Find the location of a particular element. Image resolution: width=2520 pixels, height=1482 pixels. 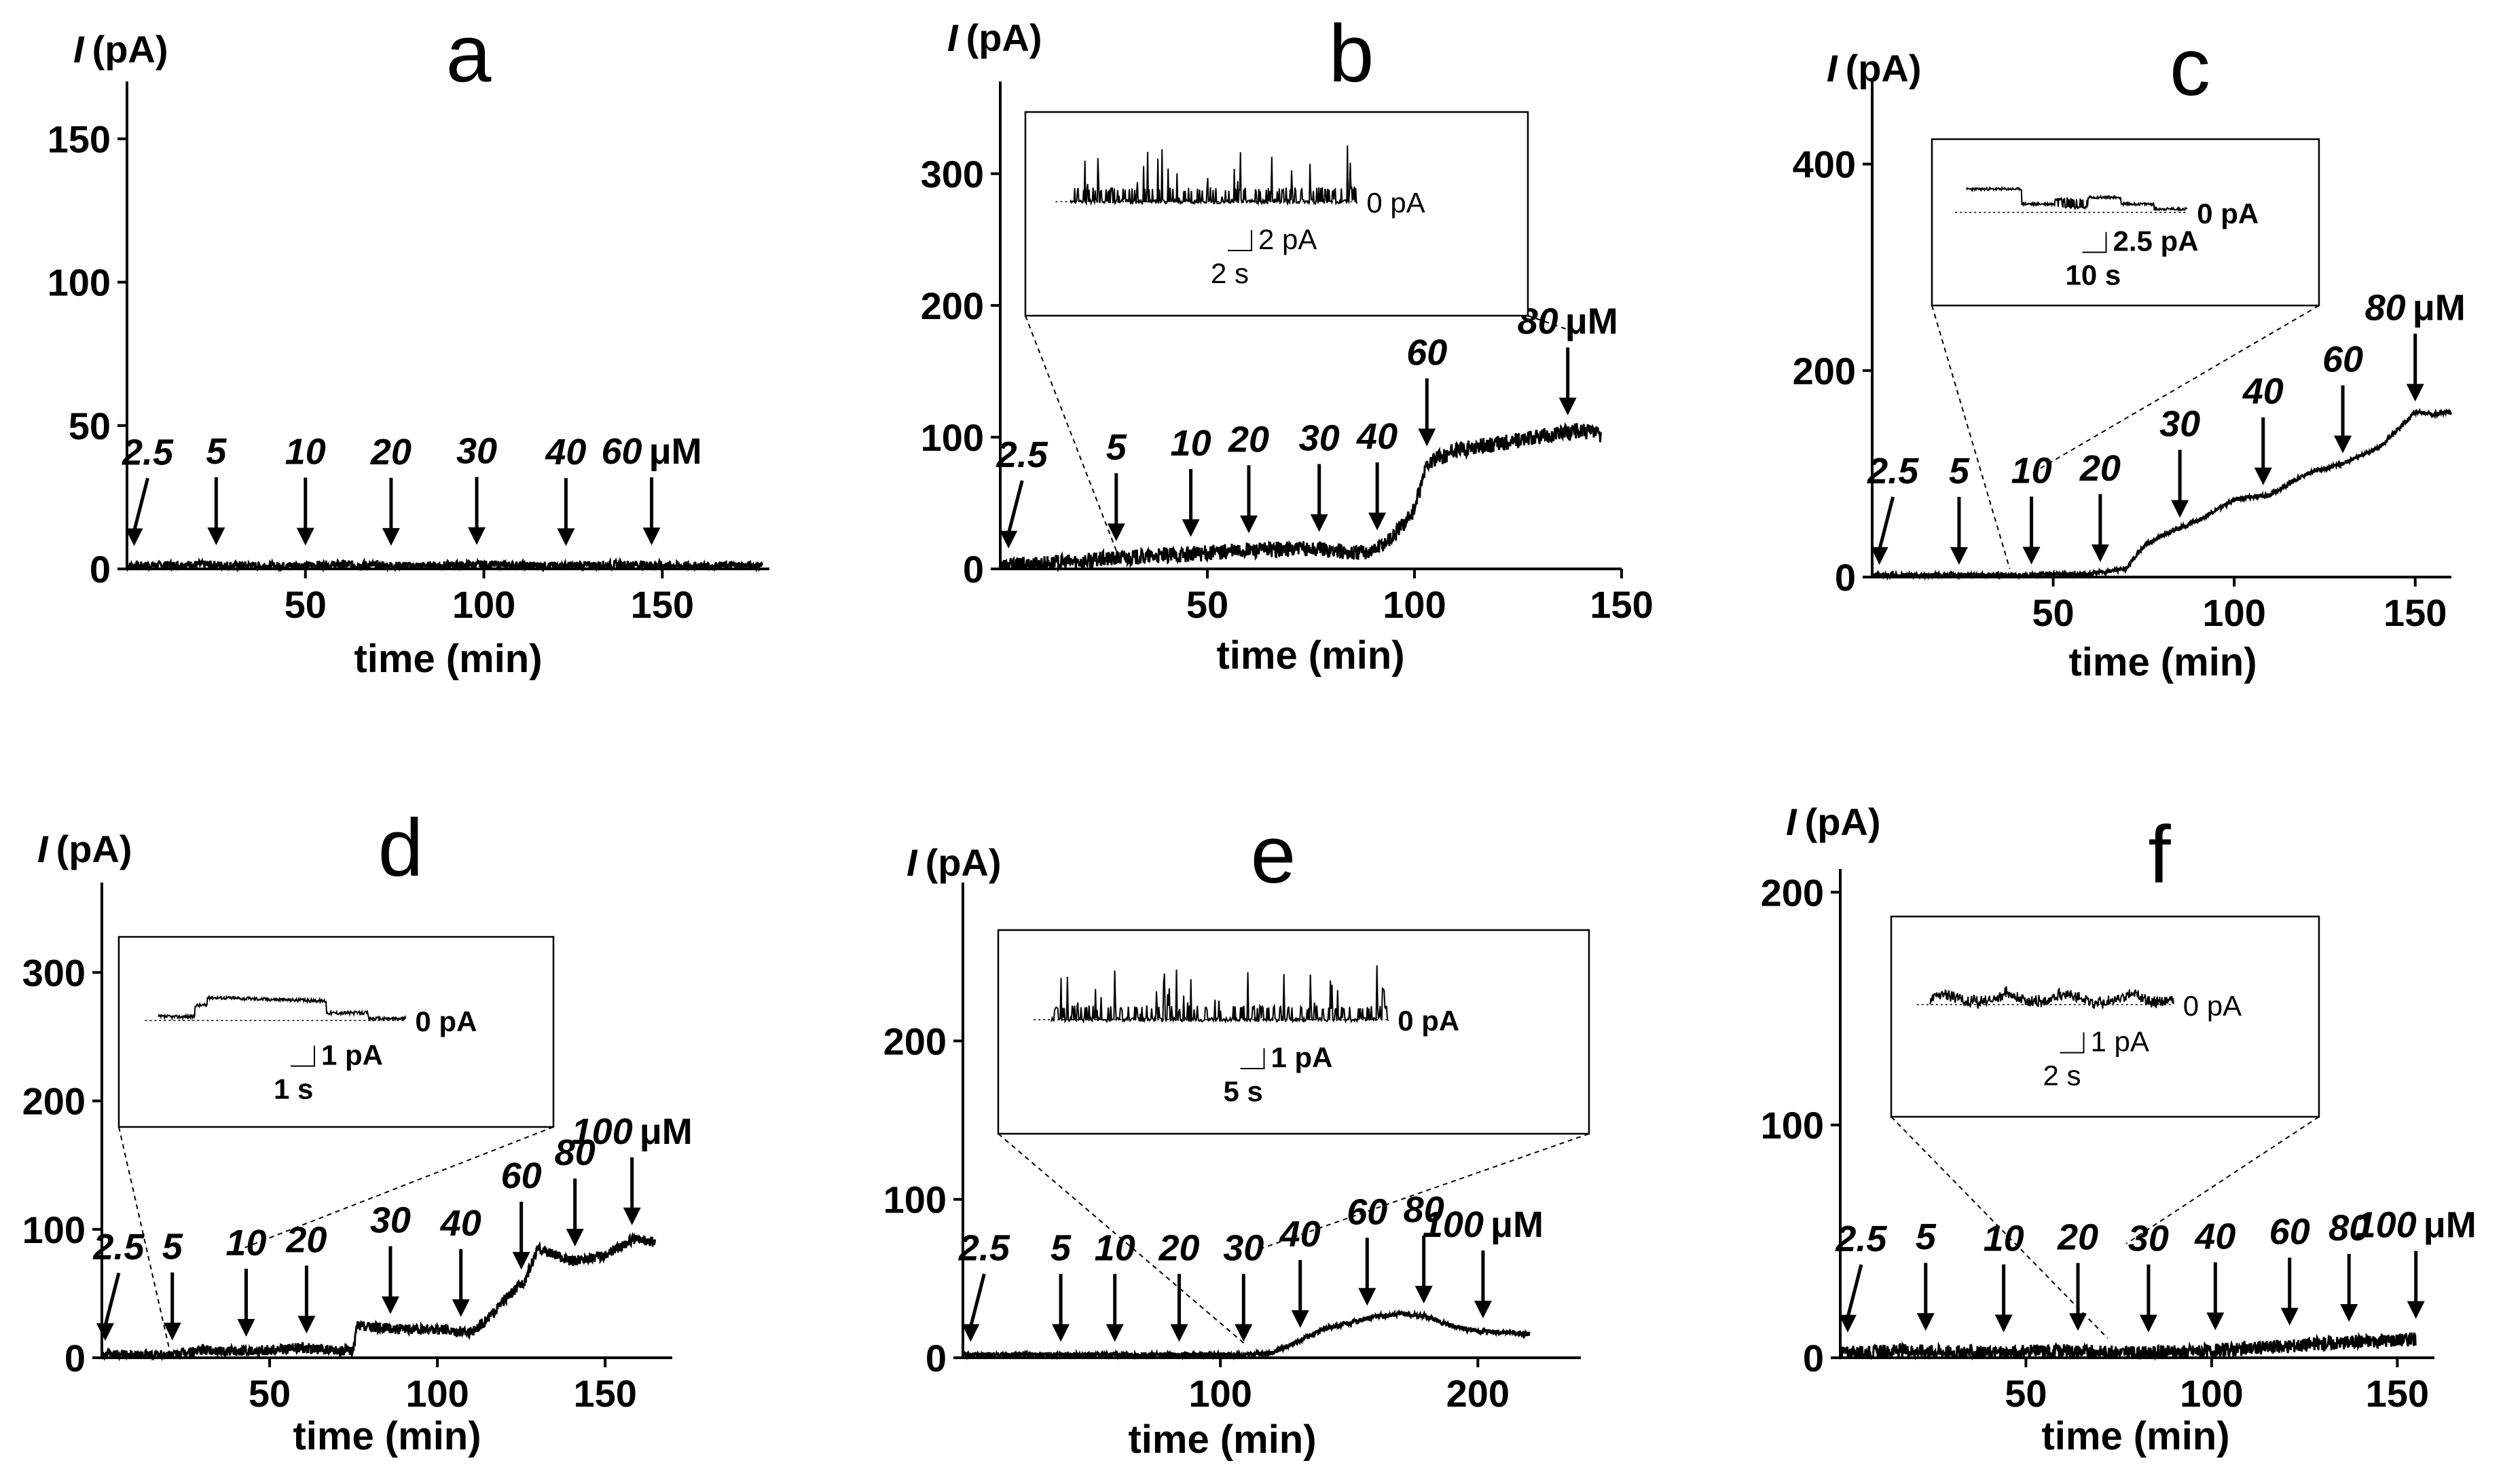

concentration-label: 80 μM is located at coordinates (1568, 321).